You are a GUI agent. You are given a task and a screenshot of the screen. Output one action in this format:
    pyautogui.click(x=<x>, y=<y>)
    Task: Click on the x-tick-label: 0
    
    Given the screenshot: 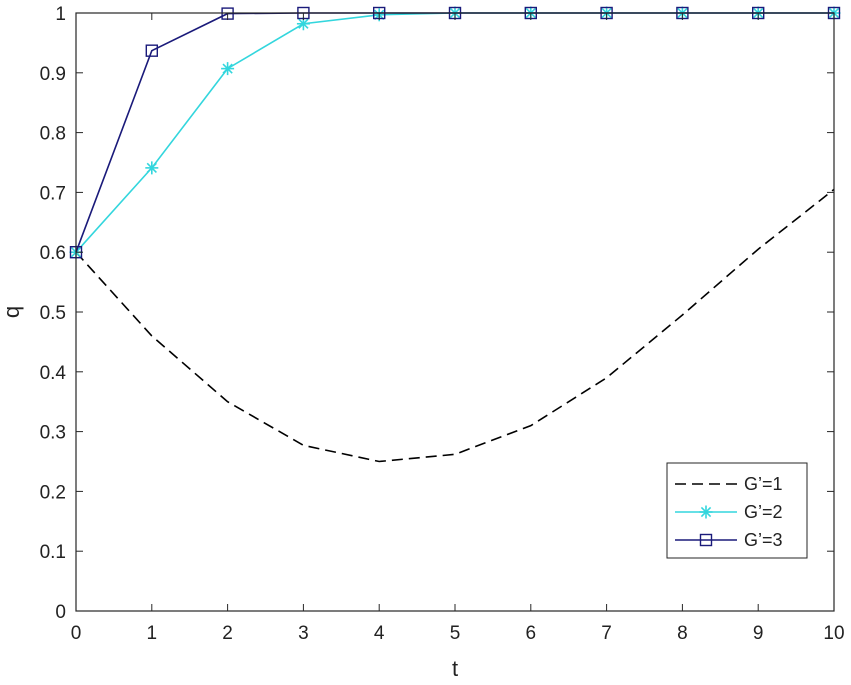 What is the action you would take?
    pyautogui.click(x=76, y=633)
    